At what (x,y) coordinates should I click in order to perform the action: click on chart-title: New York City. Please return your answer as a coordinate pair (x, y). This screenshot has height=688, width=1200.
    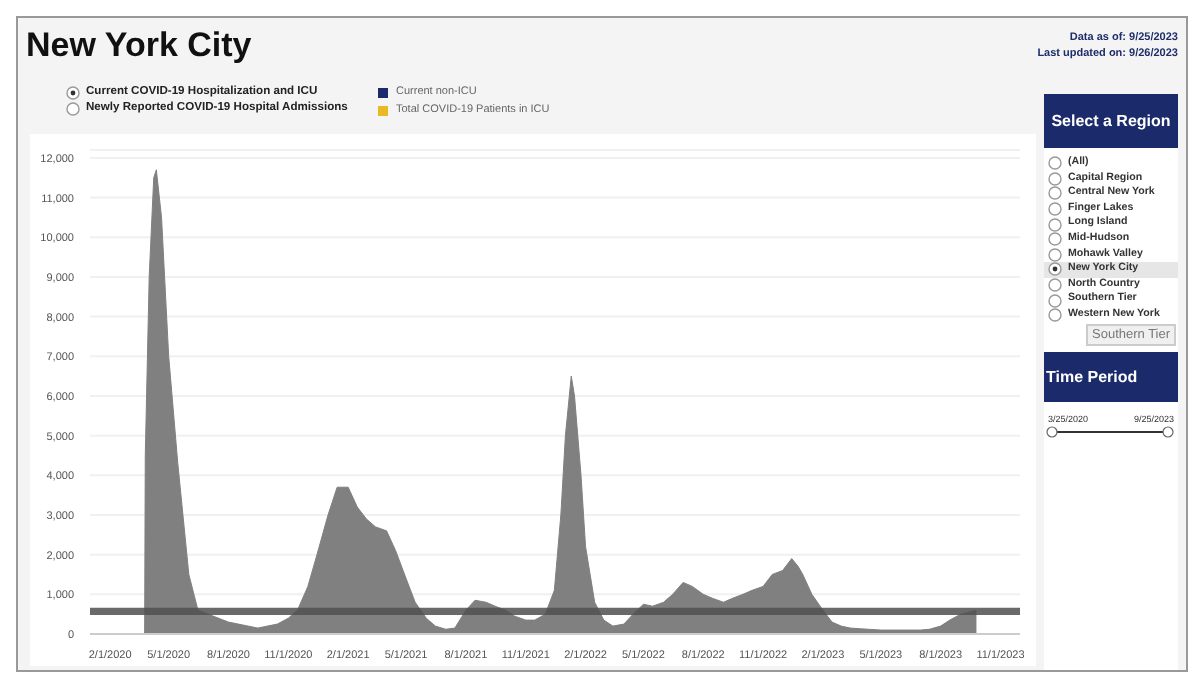
    Looking at the image, I should click on (139, 46).